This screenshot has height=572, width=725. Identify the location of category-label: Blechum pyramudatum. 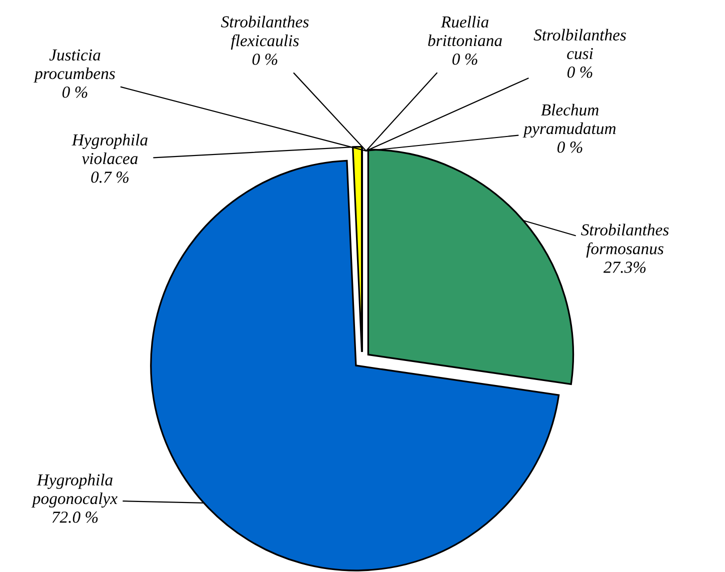
(569, 121).